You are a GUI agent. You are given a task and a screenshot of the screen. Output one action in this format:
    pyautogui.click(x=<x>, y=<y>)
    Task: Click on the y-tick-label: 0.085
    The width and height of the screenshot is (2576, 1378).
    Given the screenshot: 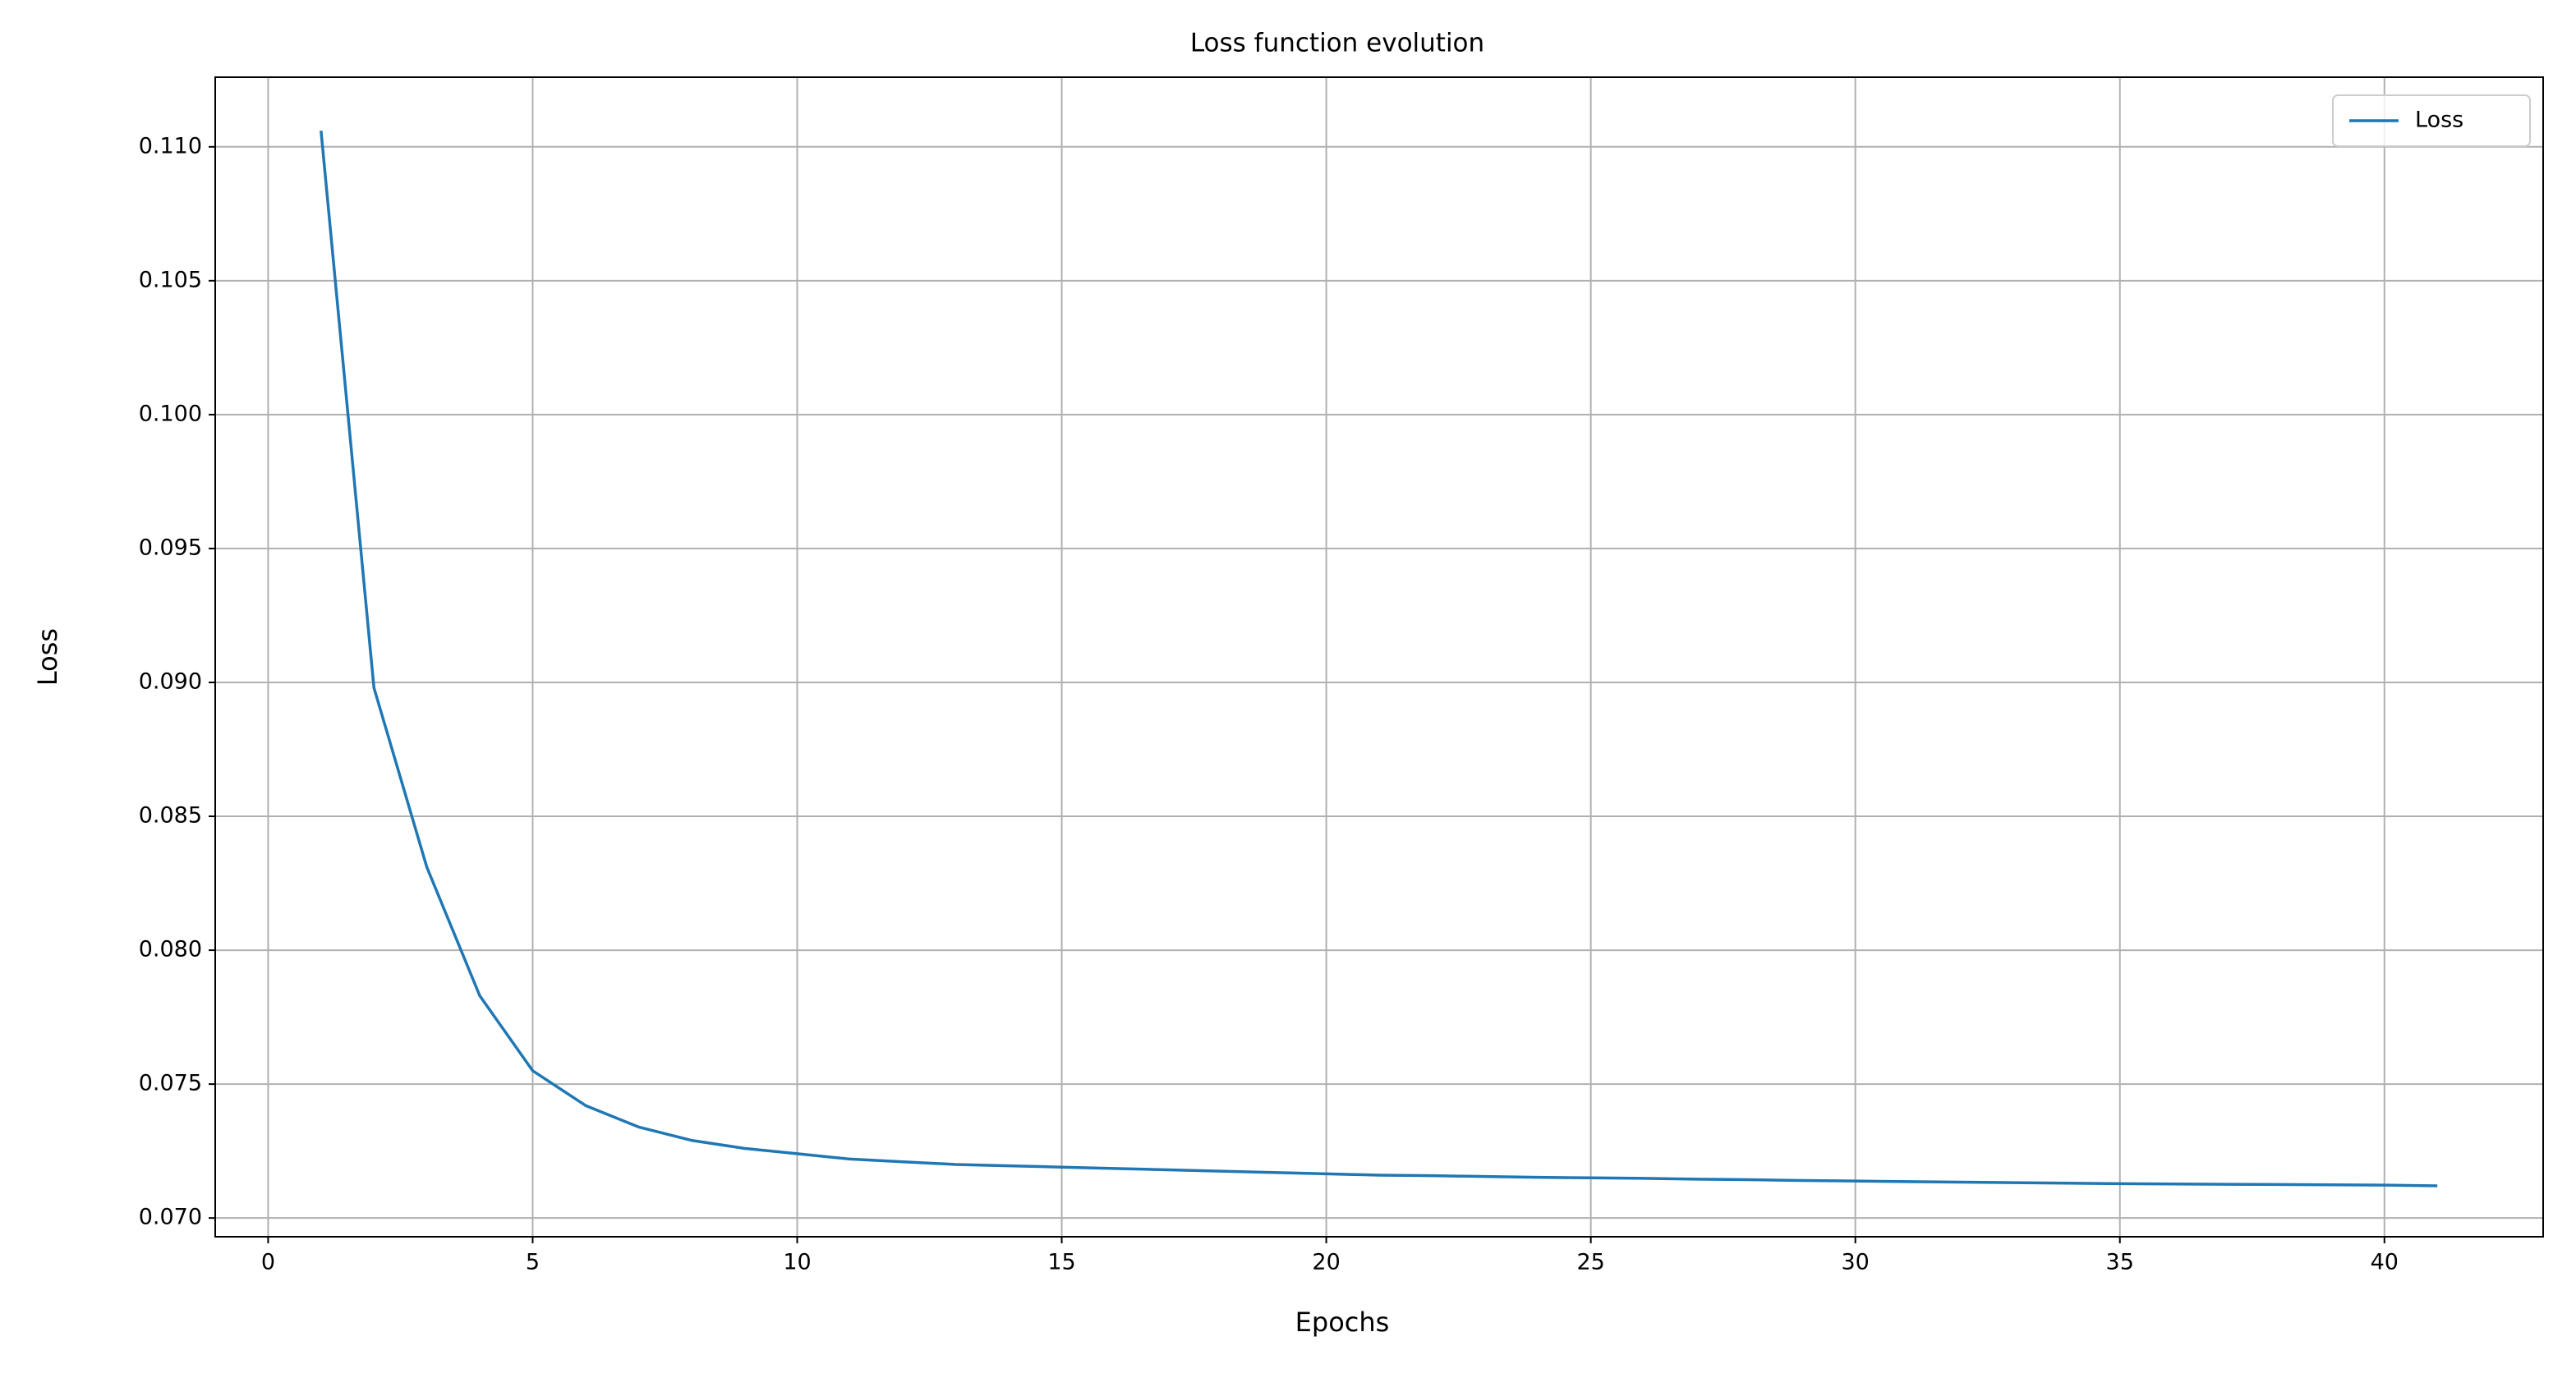 What is the action you would take?
    pyautogui.click(x=170, y=816)
    